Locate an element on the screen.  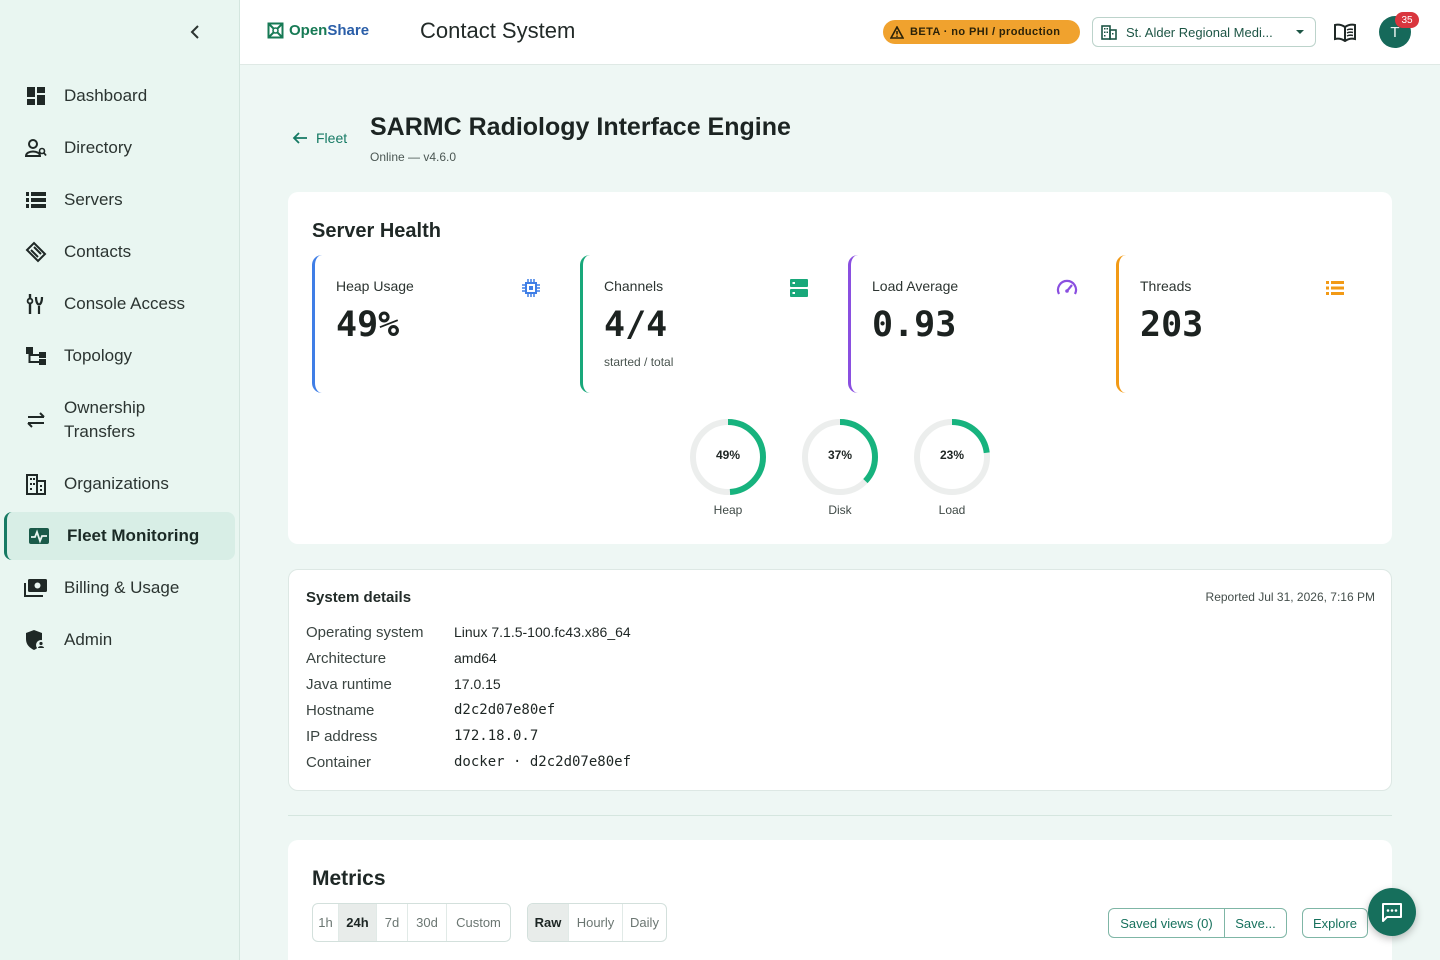
list-icon is located at coordinates (1335, 288).